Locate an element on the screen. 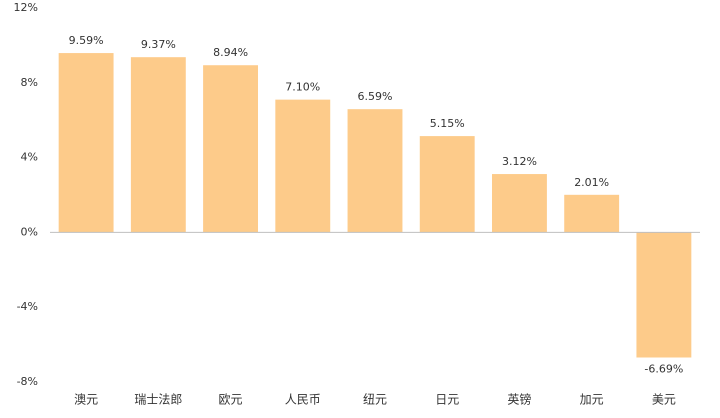 The height and width of the screenshot is (418, 720). value-label: 9.37% is located at coordinates (158, 44).